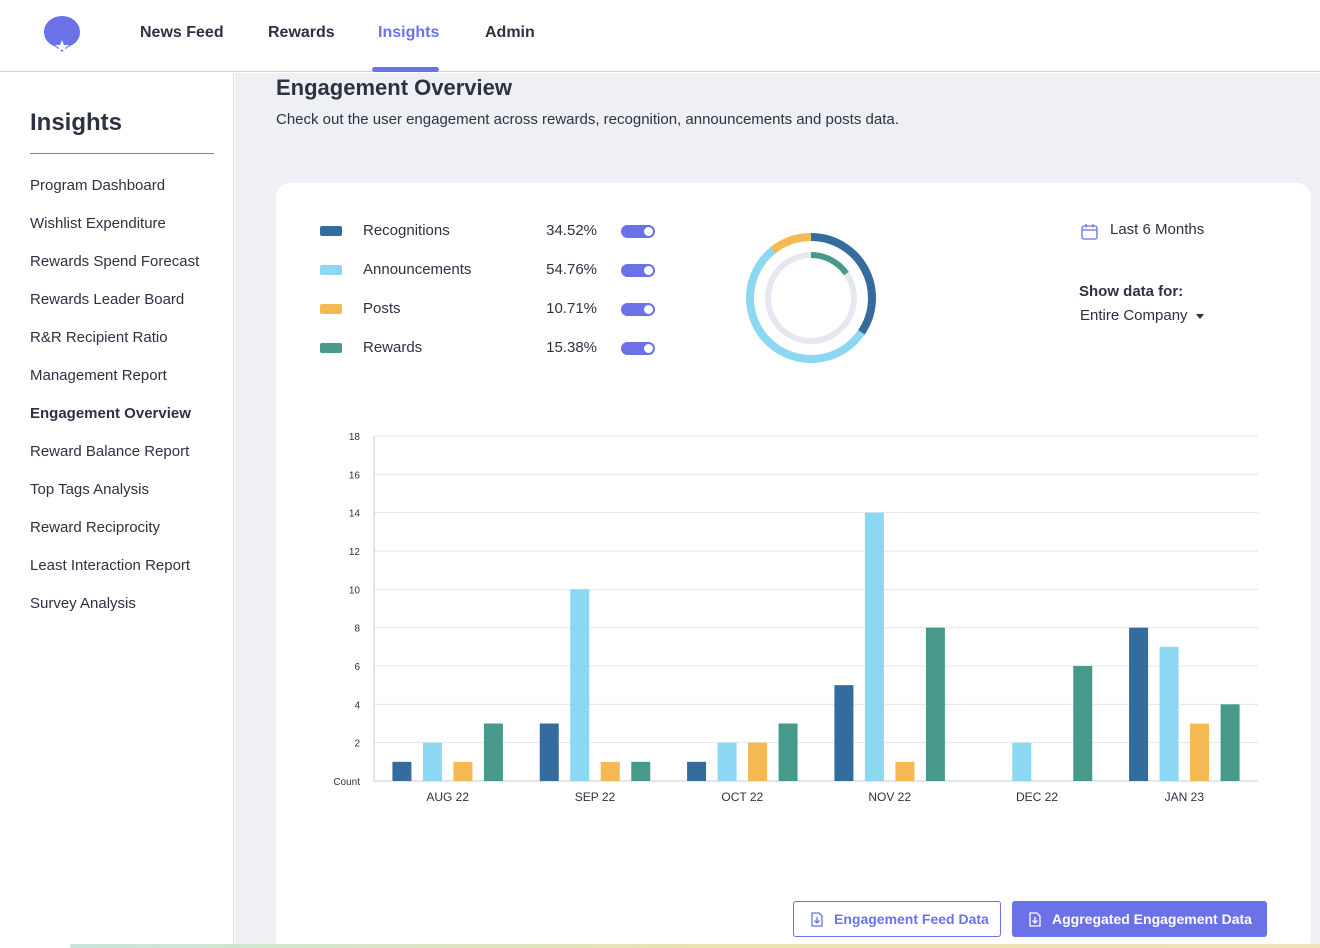  I want to click on sidebar-item-reward-reciprocity: Reward Reciprocity, so click(95, 527).